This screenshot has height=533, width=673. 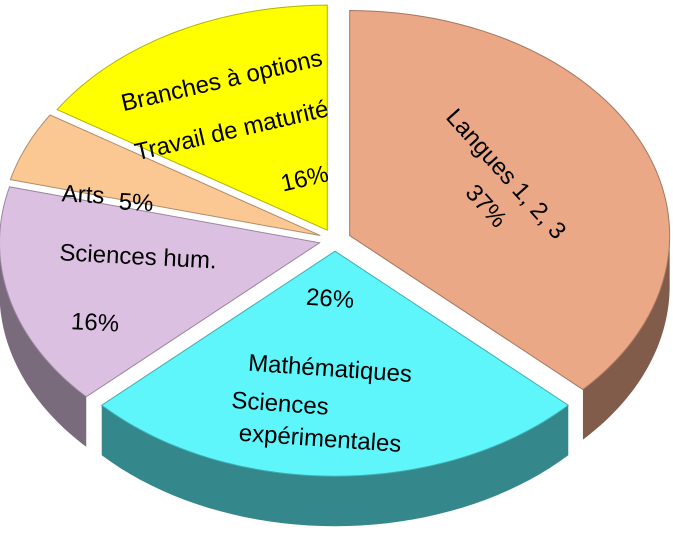 I want to click on category-label: Arts, so click(x=83, y=194).